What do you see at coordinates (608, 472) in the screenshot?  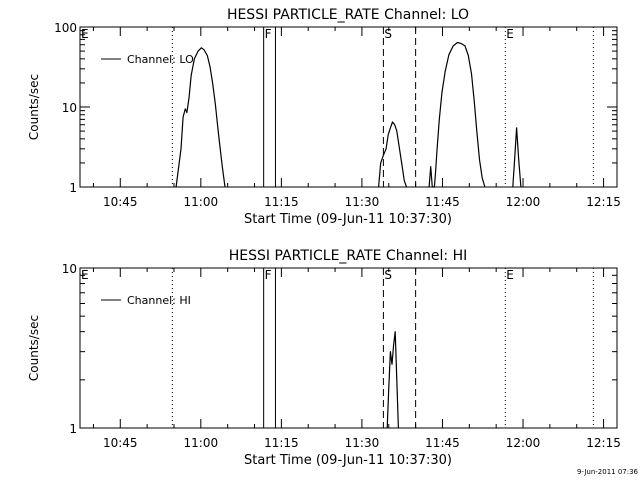 I see `plot-timestamp: 9-Jun-2011 07:36` at bounding box center [608, 472].